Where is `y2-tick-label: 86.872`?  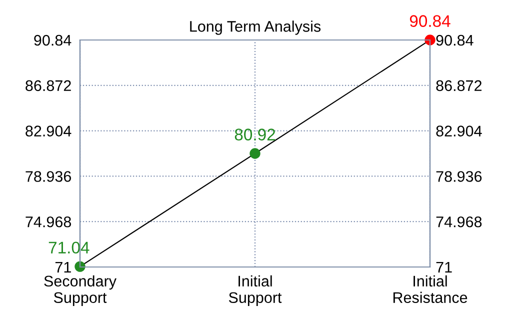
y2-tick-label: 86.872 is located at coordinates (459, 86).